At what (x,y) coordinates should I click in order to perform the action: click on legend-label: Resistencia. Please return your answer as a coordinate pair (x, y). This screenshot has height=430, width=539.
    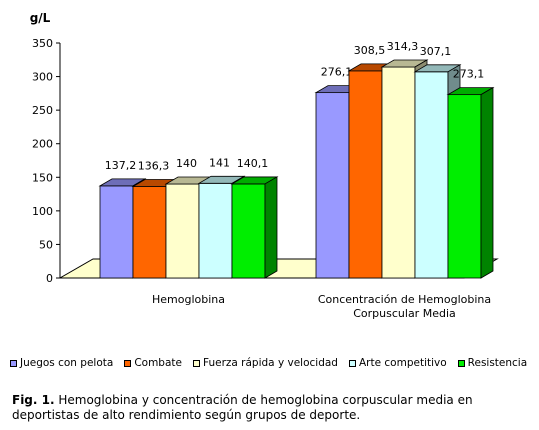
    Looking at the image, I should click on (497, 363).